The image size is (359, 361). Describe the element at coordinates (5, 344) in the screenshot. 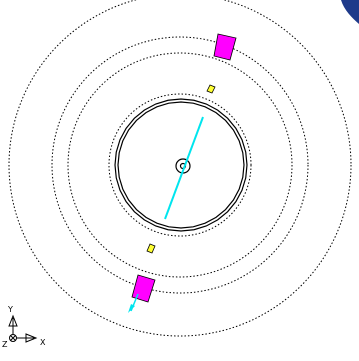

I see `z-axis-label: Z` at that location.